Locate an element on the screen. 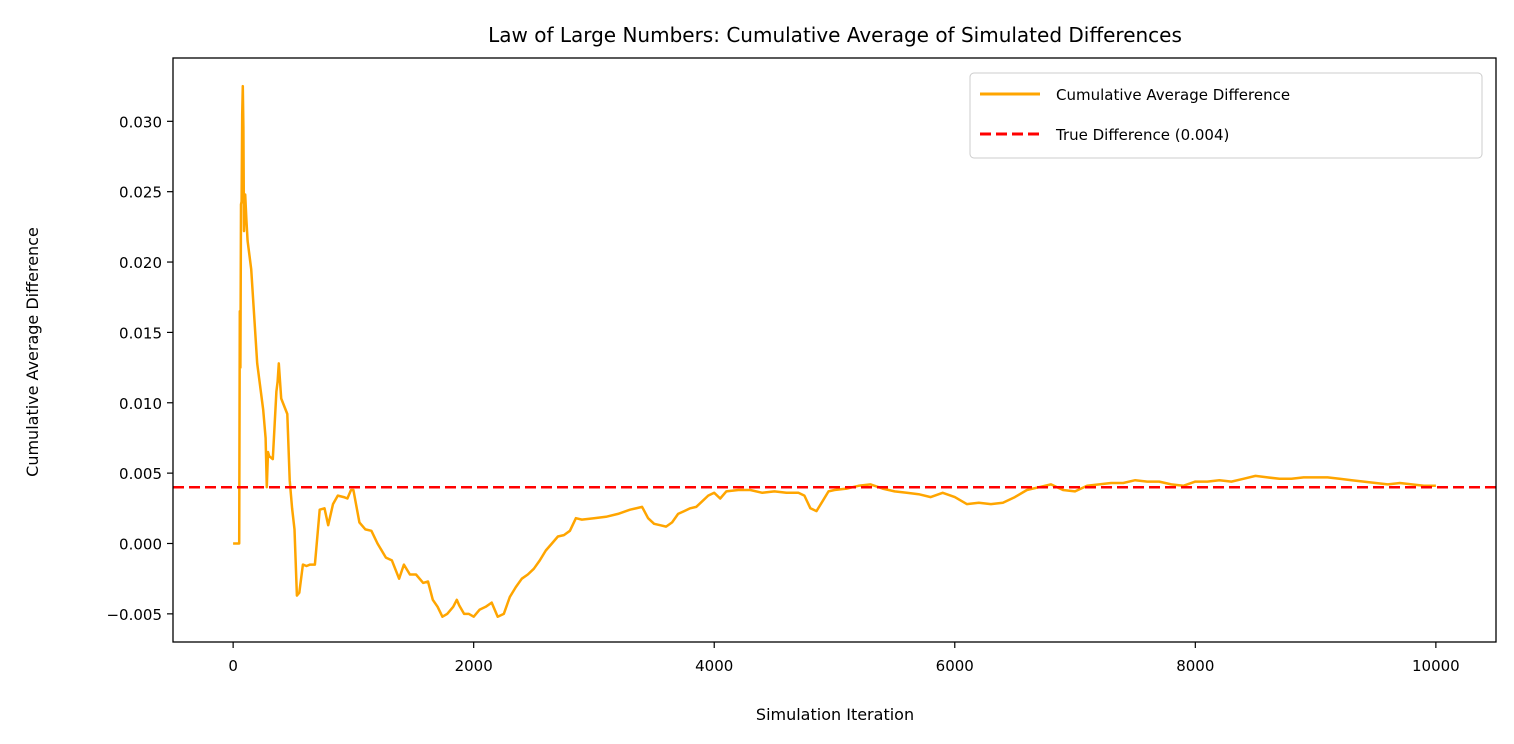 The height and width of the screenshot is (744, 1514). x-tick-label: 0 is located at coordinates (233, 666).